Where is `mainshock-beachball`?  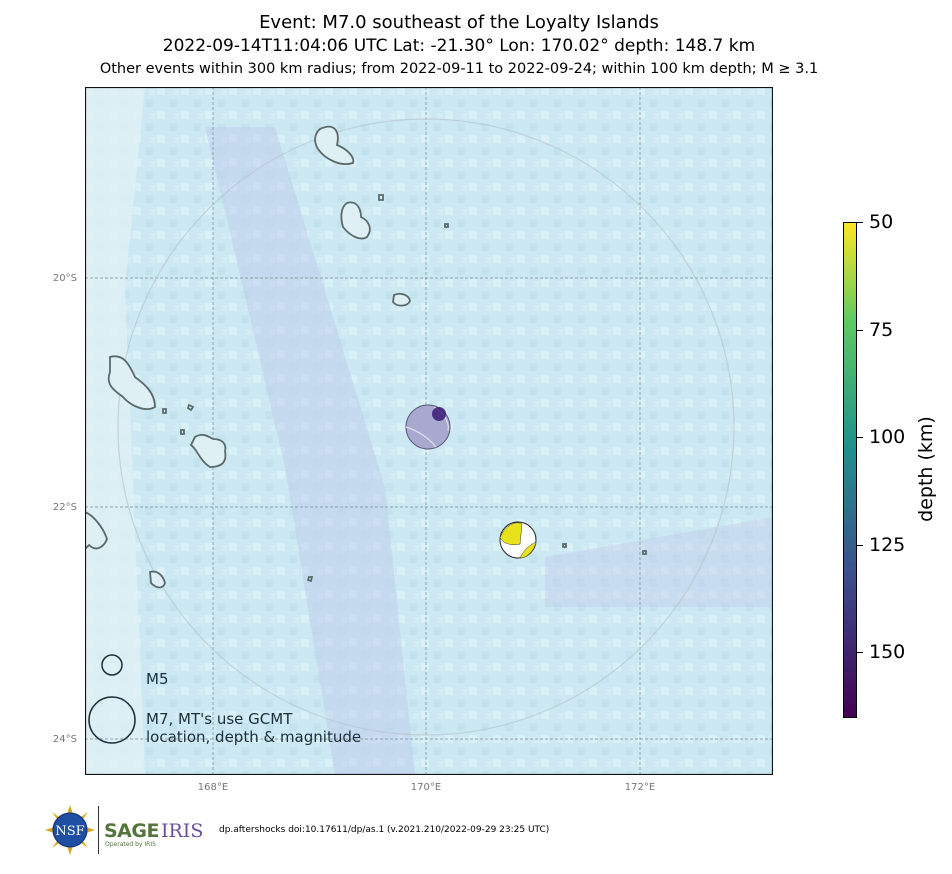
mainshock-beachball is located at coordinates (428, 427).